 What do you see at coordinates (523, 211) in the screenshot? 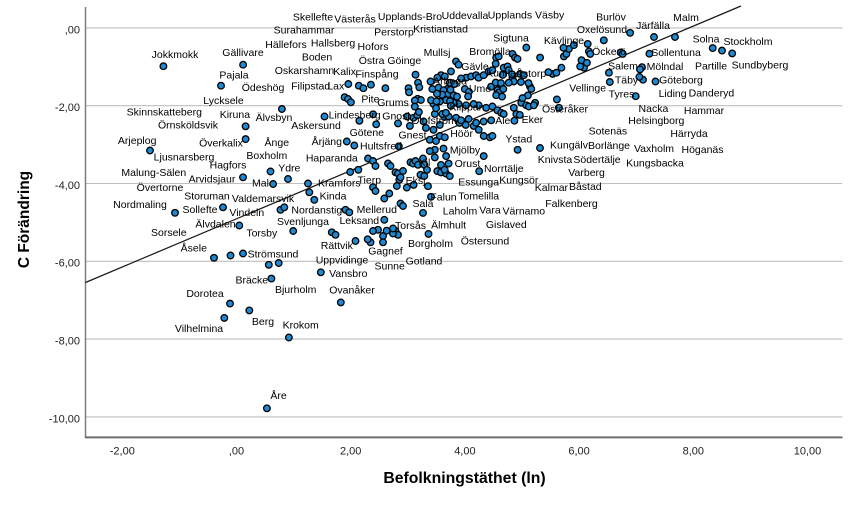
I see `svg-text: Värnamo` at bounding box center [523, 211].